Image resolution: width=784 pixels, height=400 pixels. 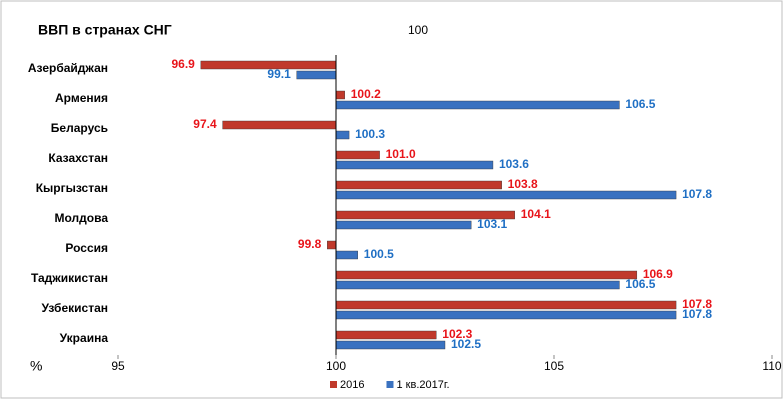 What do you see at coordinates (75, 308) in the screenshot?
I see `category-label: Узбекистан` at bounding box center [75, 308].